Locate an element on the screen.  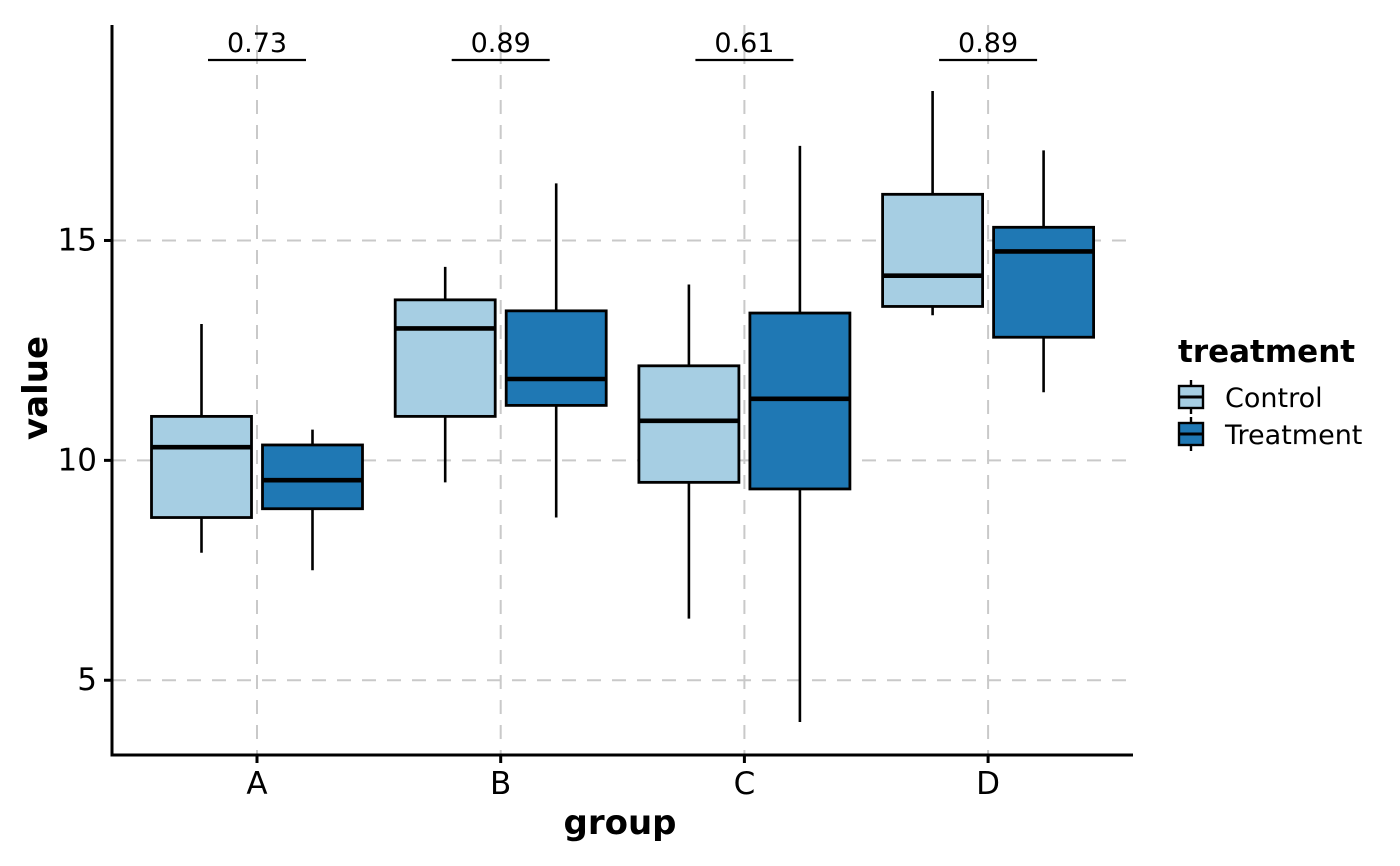
pvalue-label-A: 0.73 is located at coordinates (257, 43).